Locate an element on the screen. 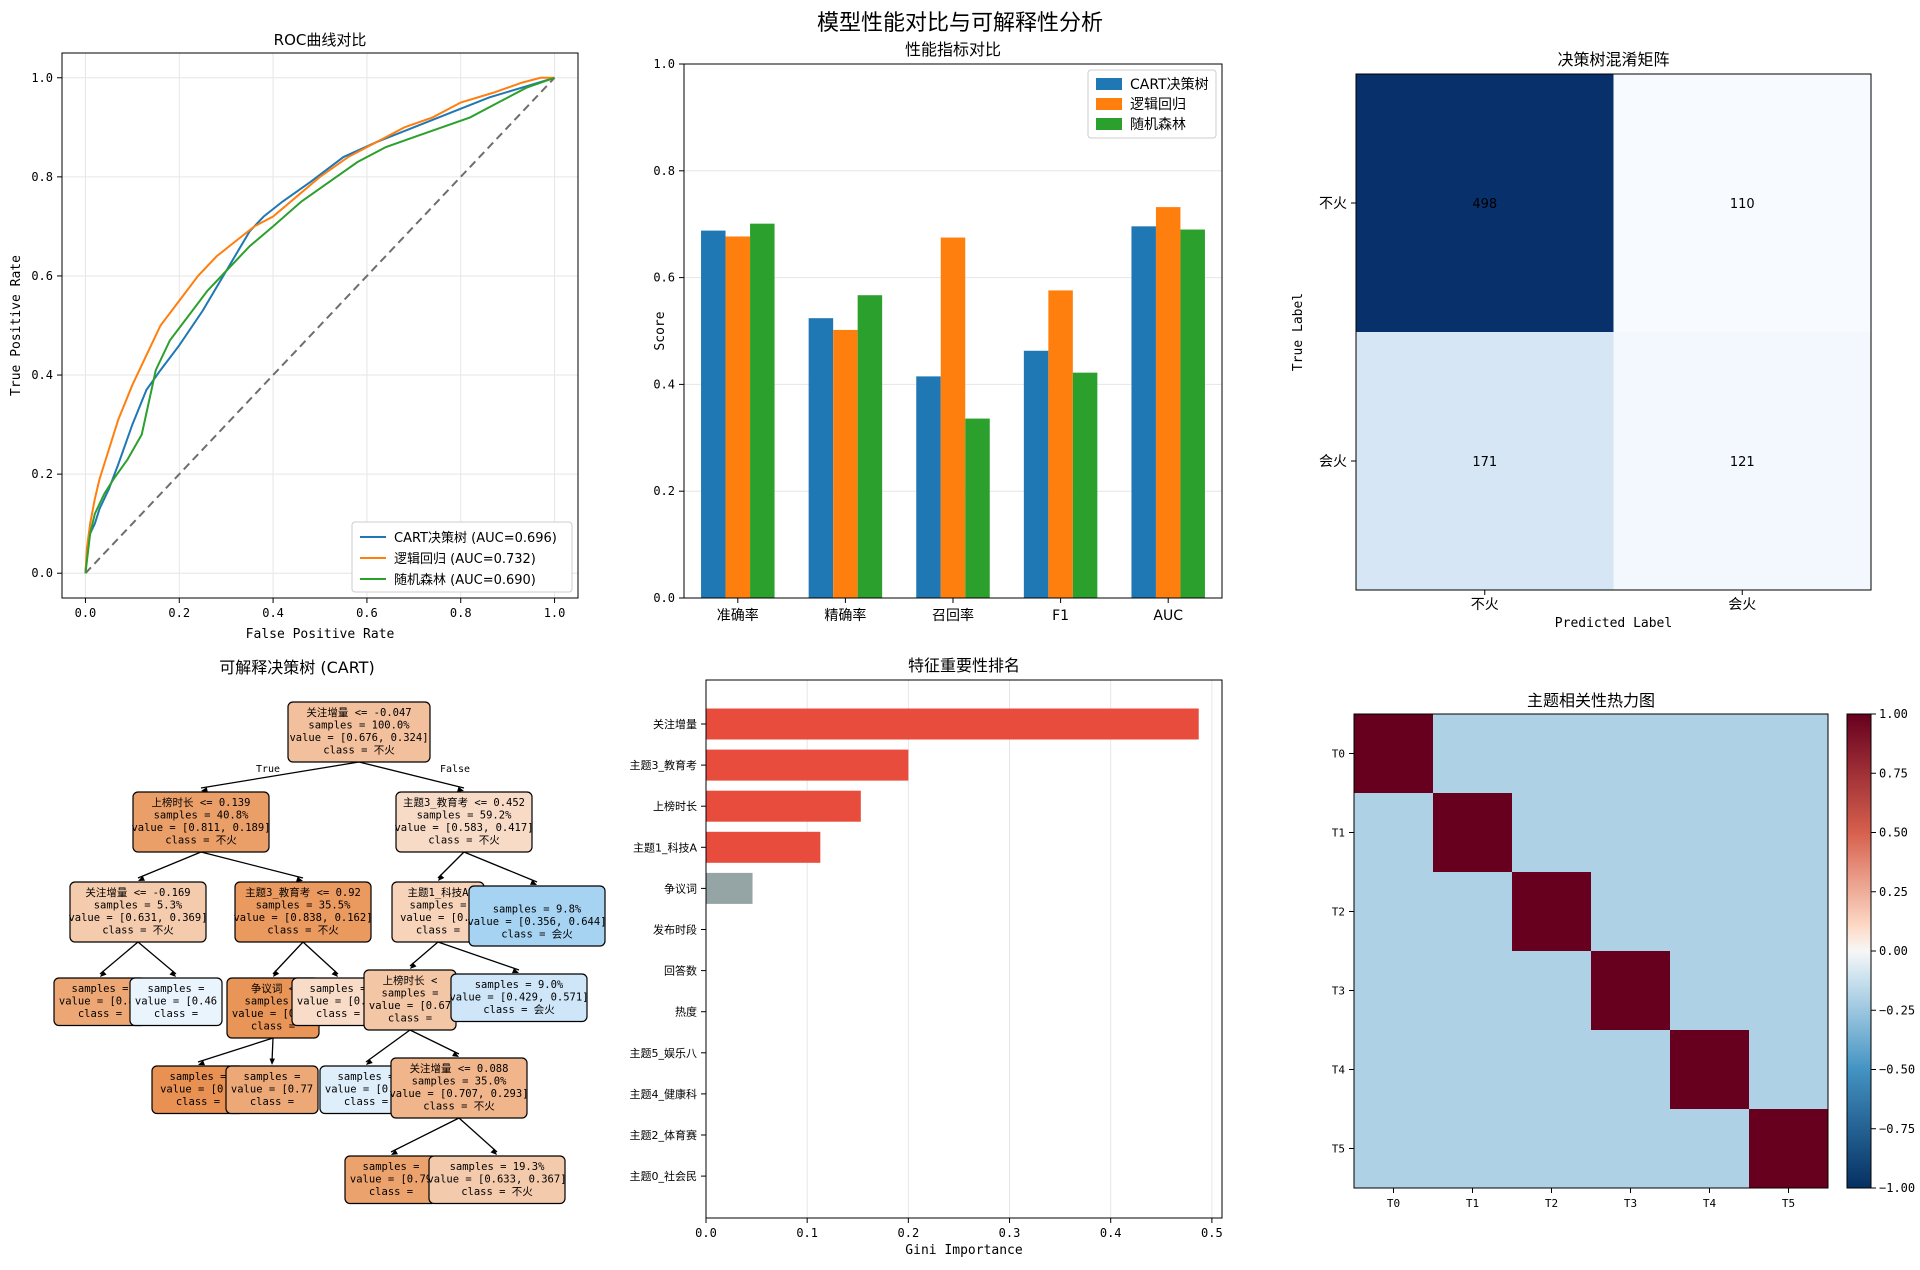 This screenshot has height=1270, width=1920. corr-colorbar-tick-label: 0.75 is located at coordinates (1893, 773).